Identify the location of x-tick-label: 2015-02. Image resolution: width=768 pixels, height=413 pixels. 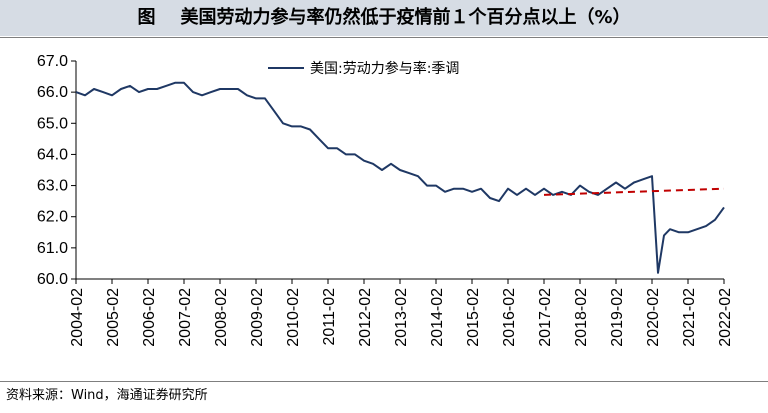
(473, 317).